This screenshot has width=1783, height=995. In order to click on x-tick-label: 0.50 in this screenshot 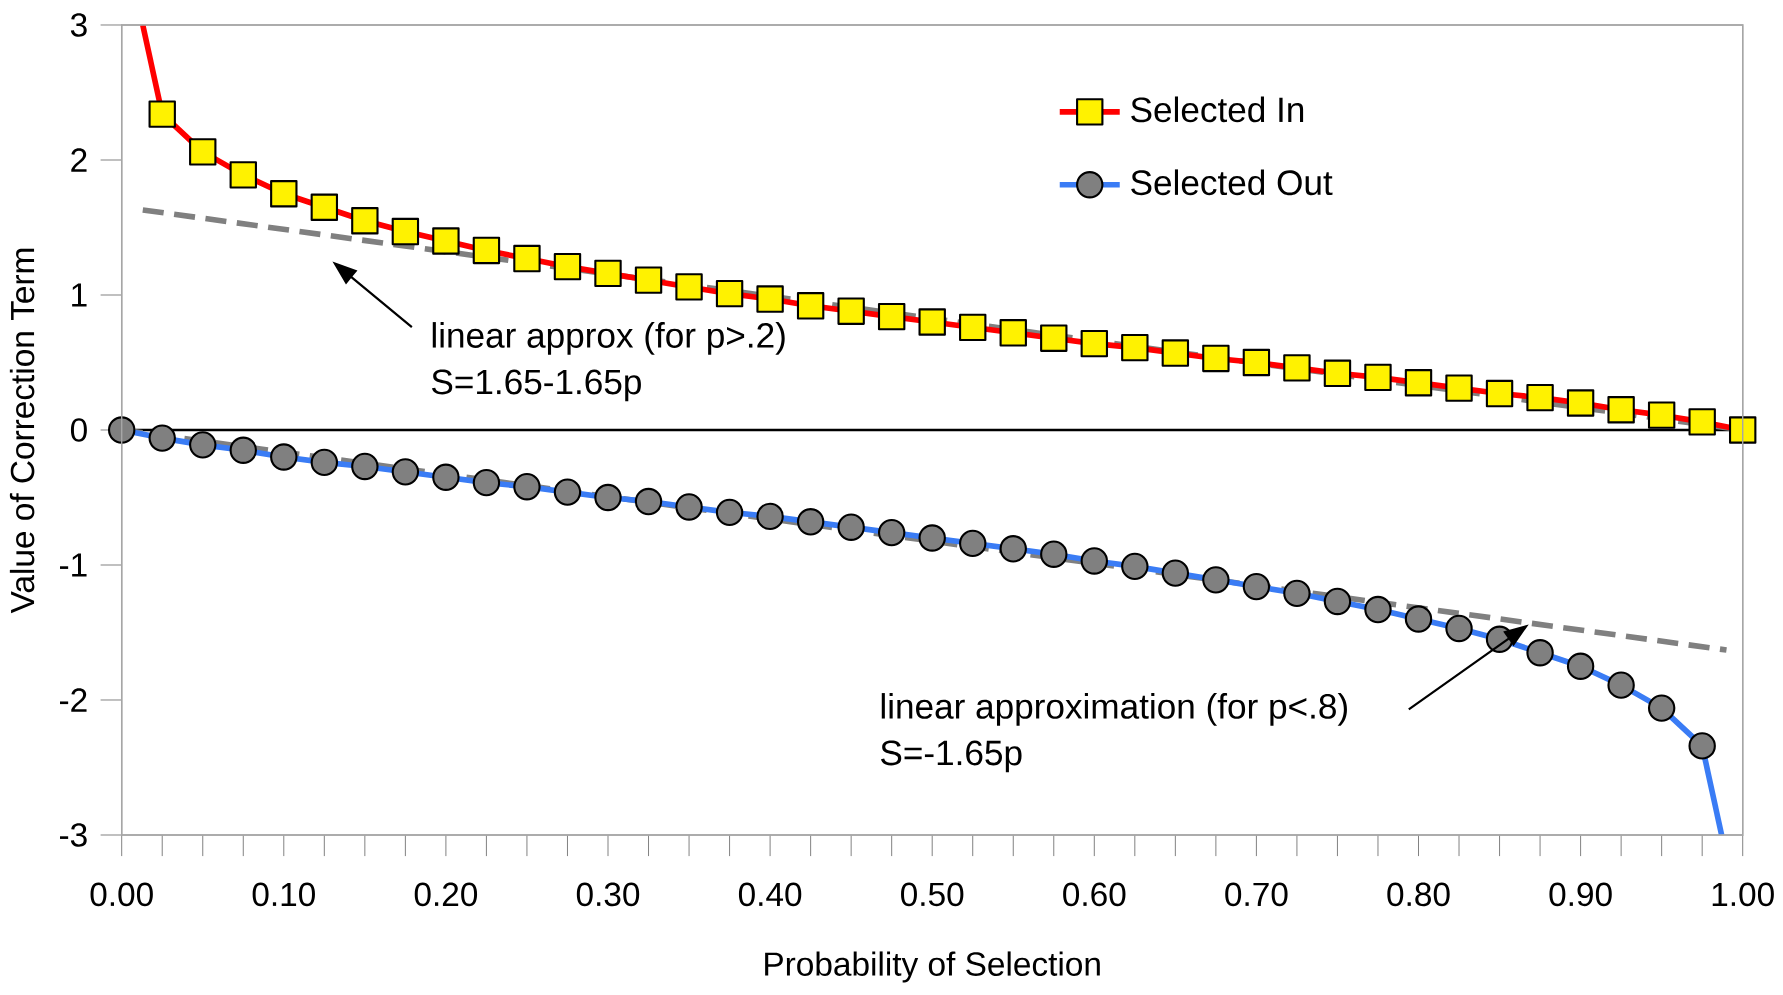, I will do `click(932, 894)`.